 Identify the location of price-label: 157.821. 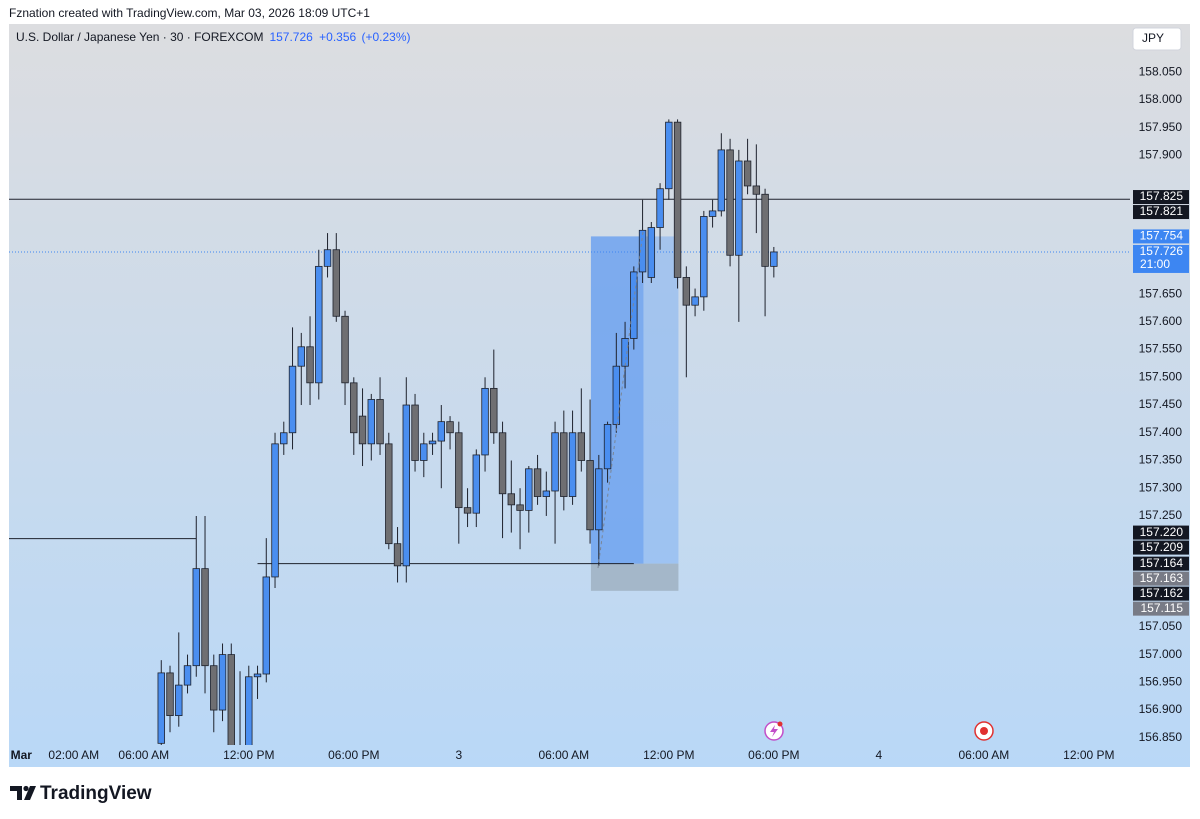
(1162, 211).